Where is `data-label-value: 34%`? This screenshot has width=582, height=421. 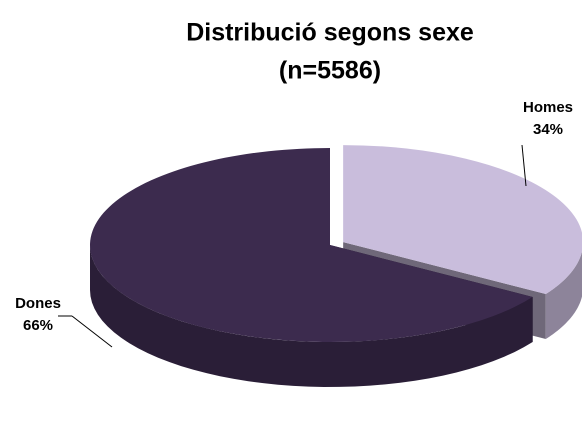
data-label-value: 34% is located at coordinates (548, 129).